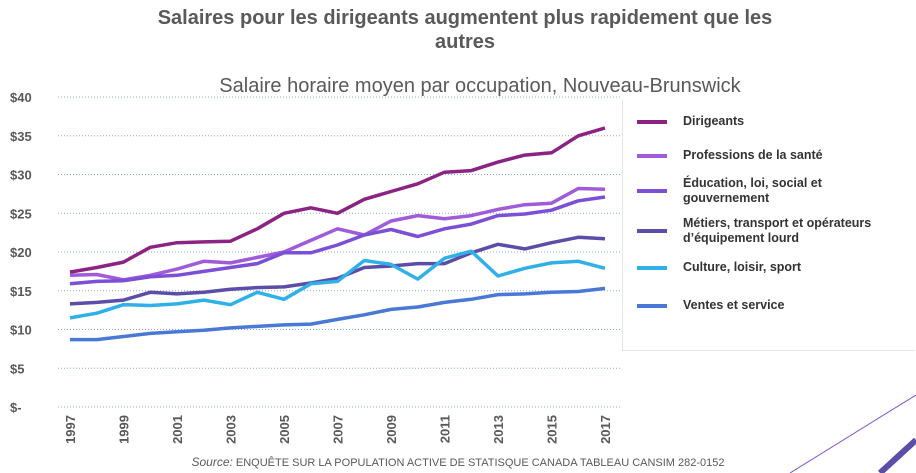 Image resolution: width=916 pixels, height=473 pixels. I want to click on legend-label: Culture, loisir, sport, so click(742, 267).